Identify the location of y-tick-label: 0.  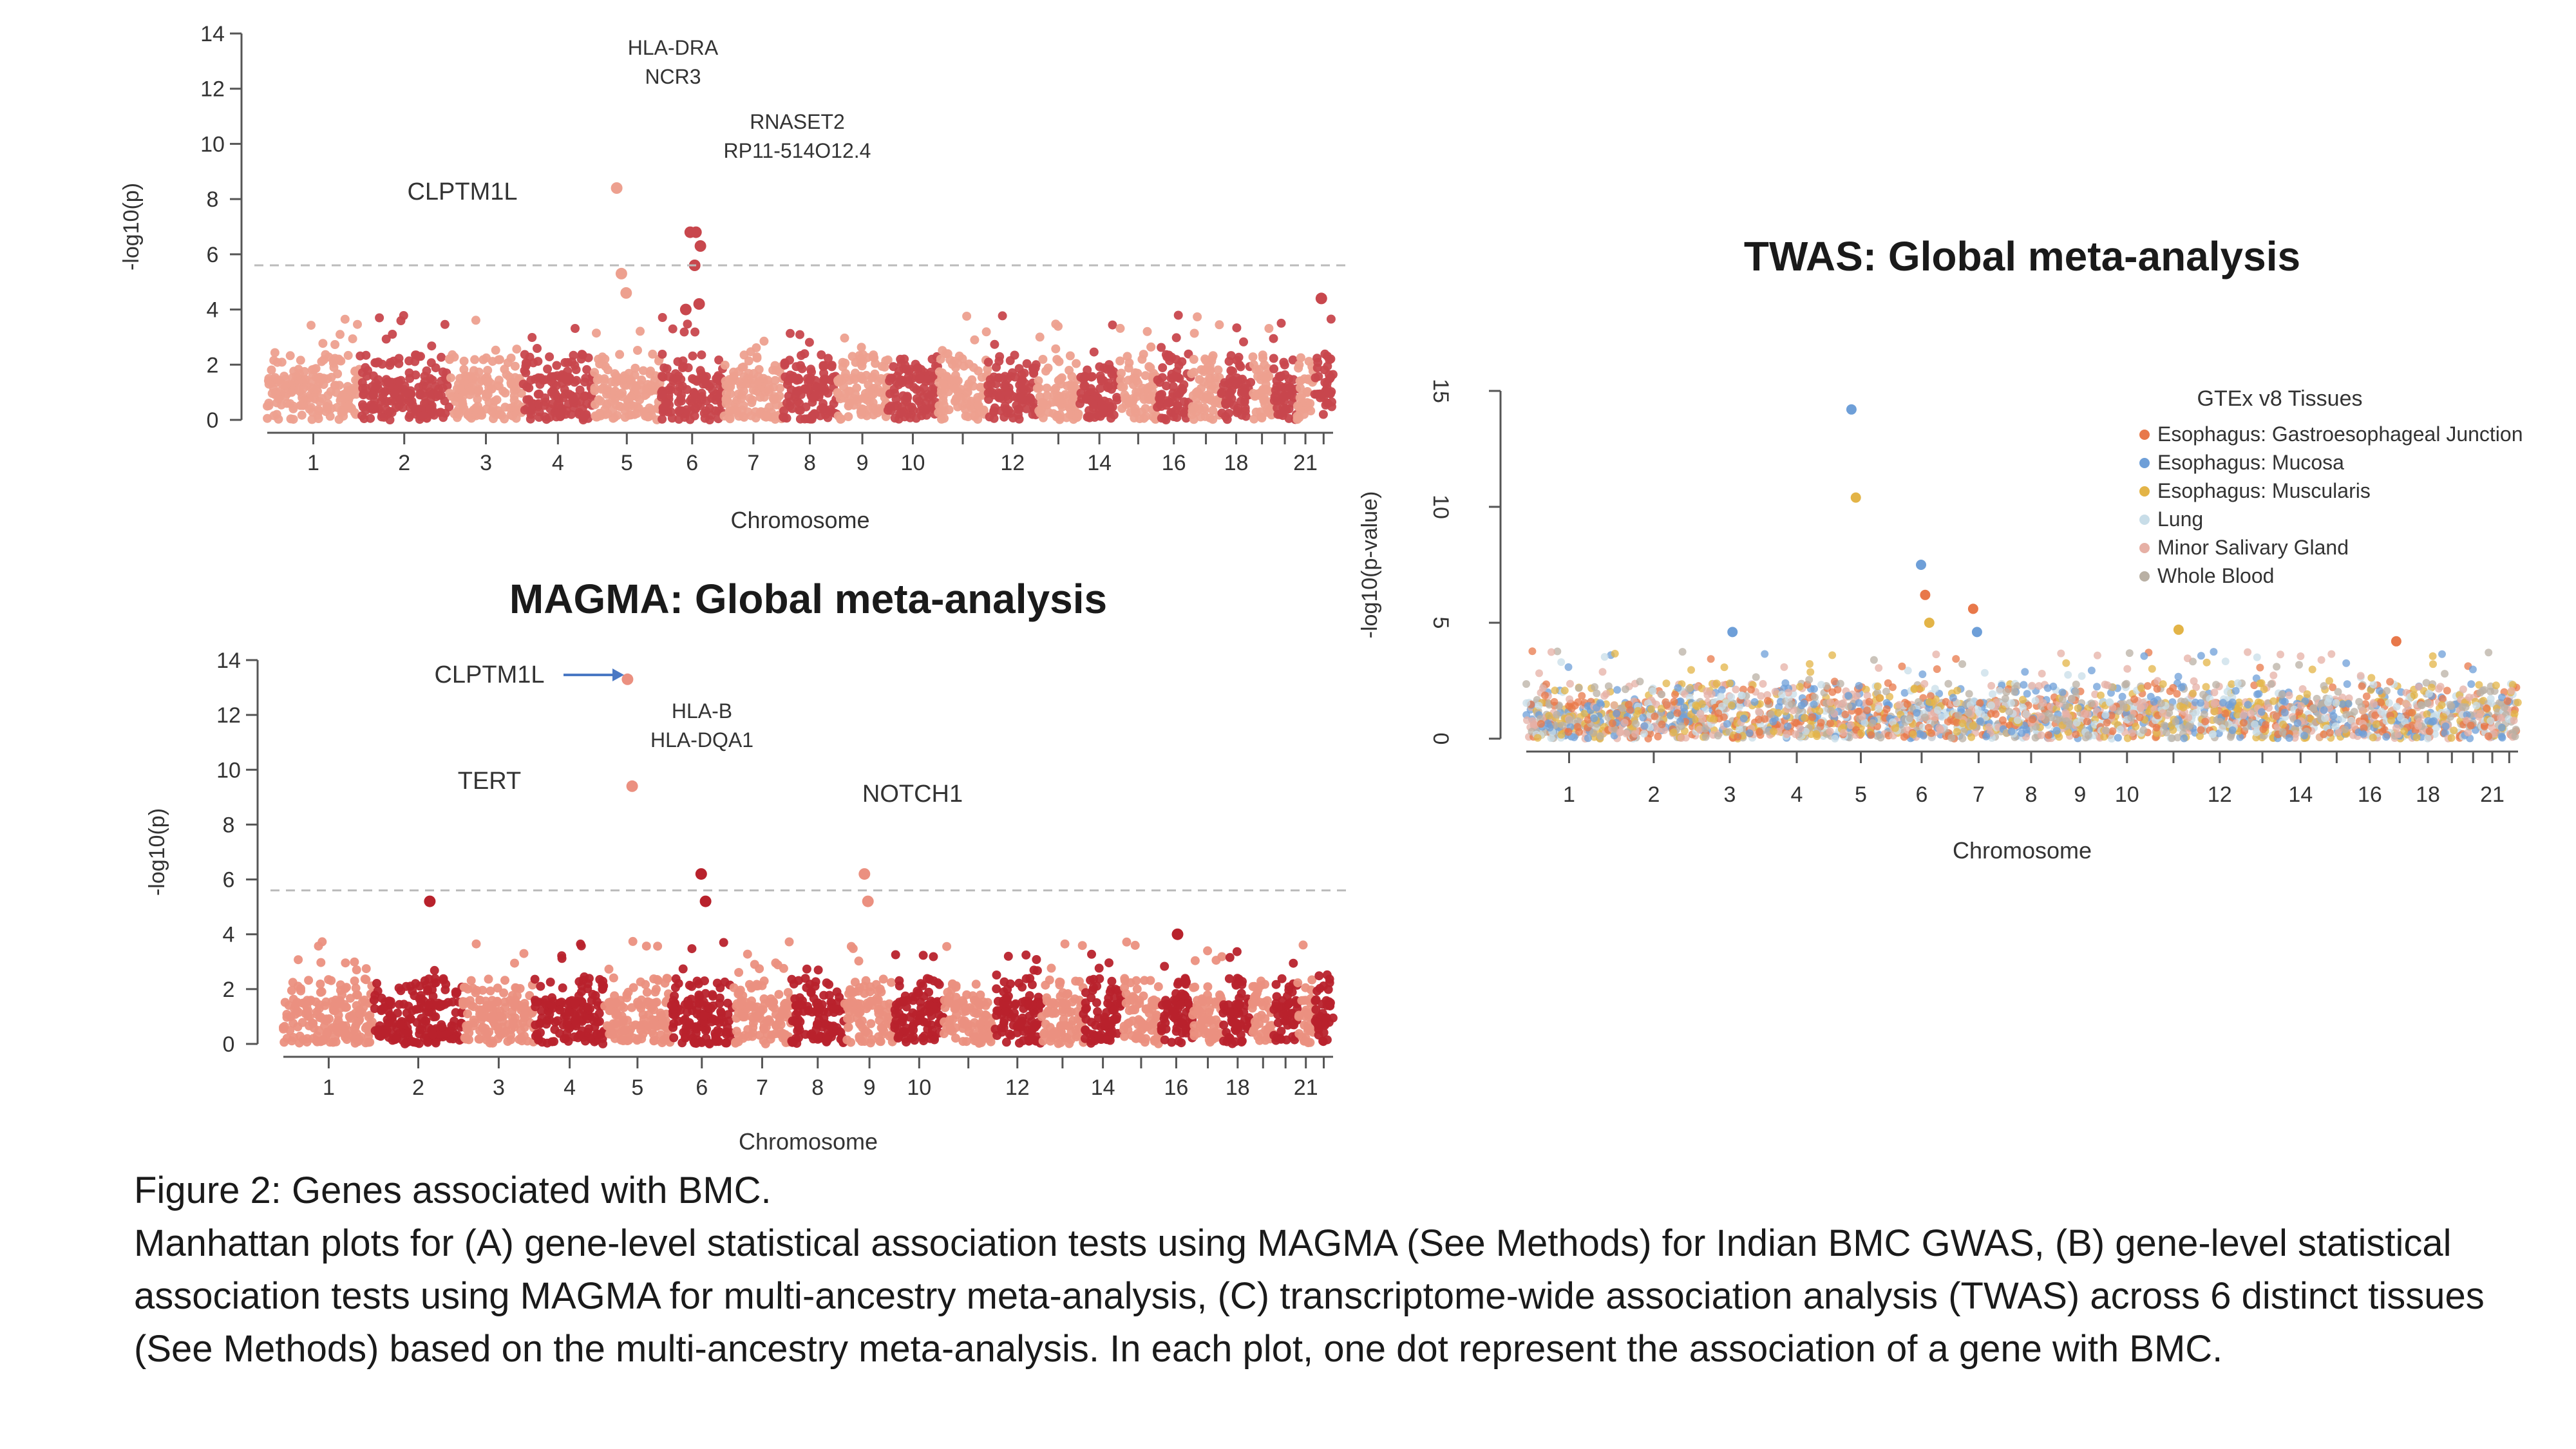
(229, 1044).